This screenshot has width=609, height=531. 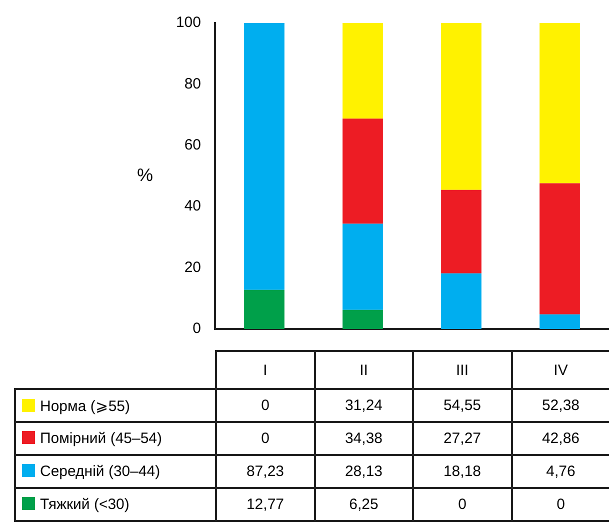 What do you see at coordinates (462, 471) in the screenshot?
I see `data-label: 18,18` at bounding box center [462, 471].